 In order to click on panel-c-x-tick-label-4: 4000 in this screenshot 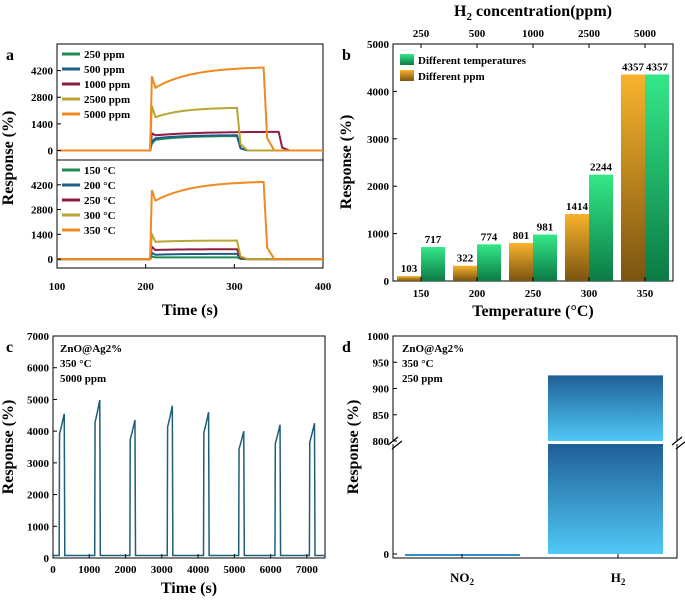, I will do `click(198, 570)`.